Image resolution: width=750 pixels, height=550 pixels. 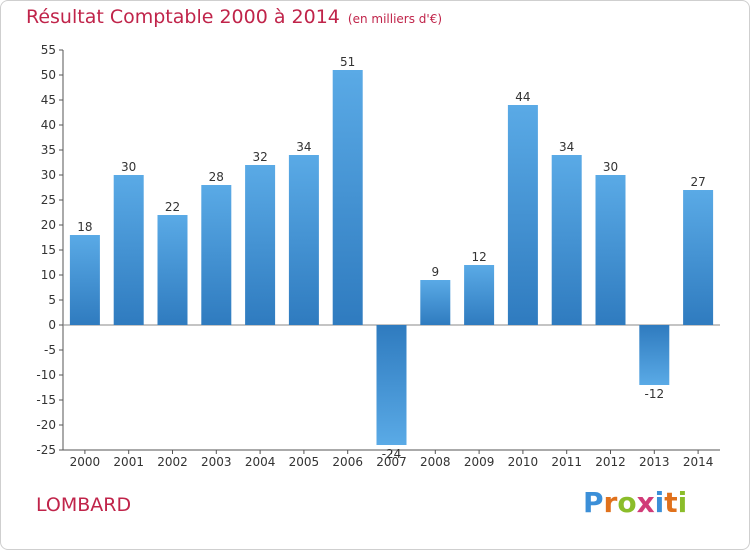 What do you see at coordinates (128, 167) in the screenshot?
I see `data-label-2001: 30` at bounding box center [128, 167].